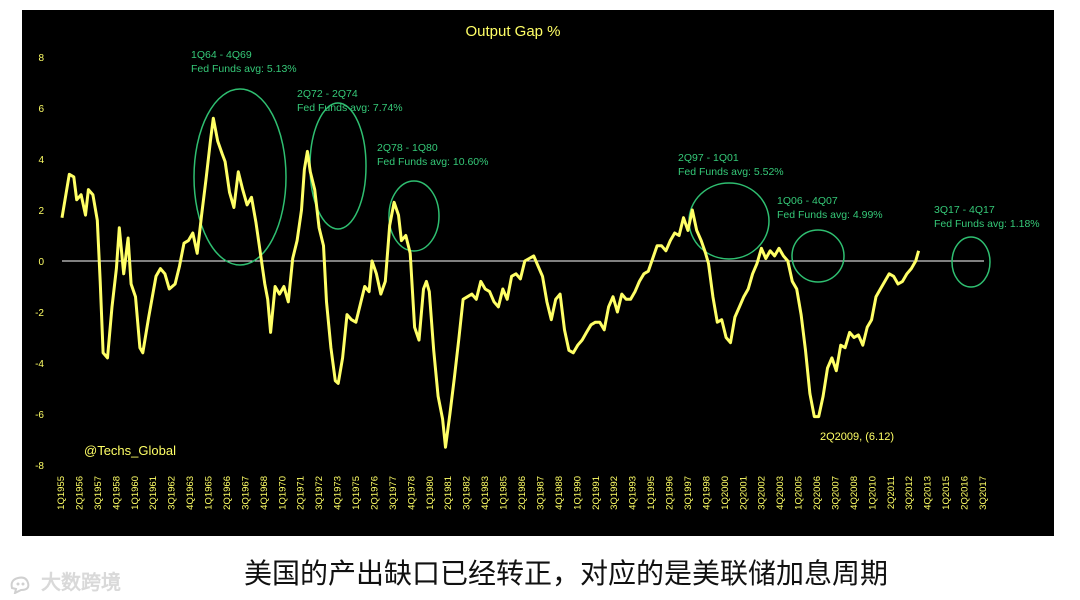  I want to click on trough-label: 2Q2009, (6.12), so click(857, 437).